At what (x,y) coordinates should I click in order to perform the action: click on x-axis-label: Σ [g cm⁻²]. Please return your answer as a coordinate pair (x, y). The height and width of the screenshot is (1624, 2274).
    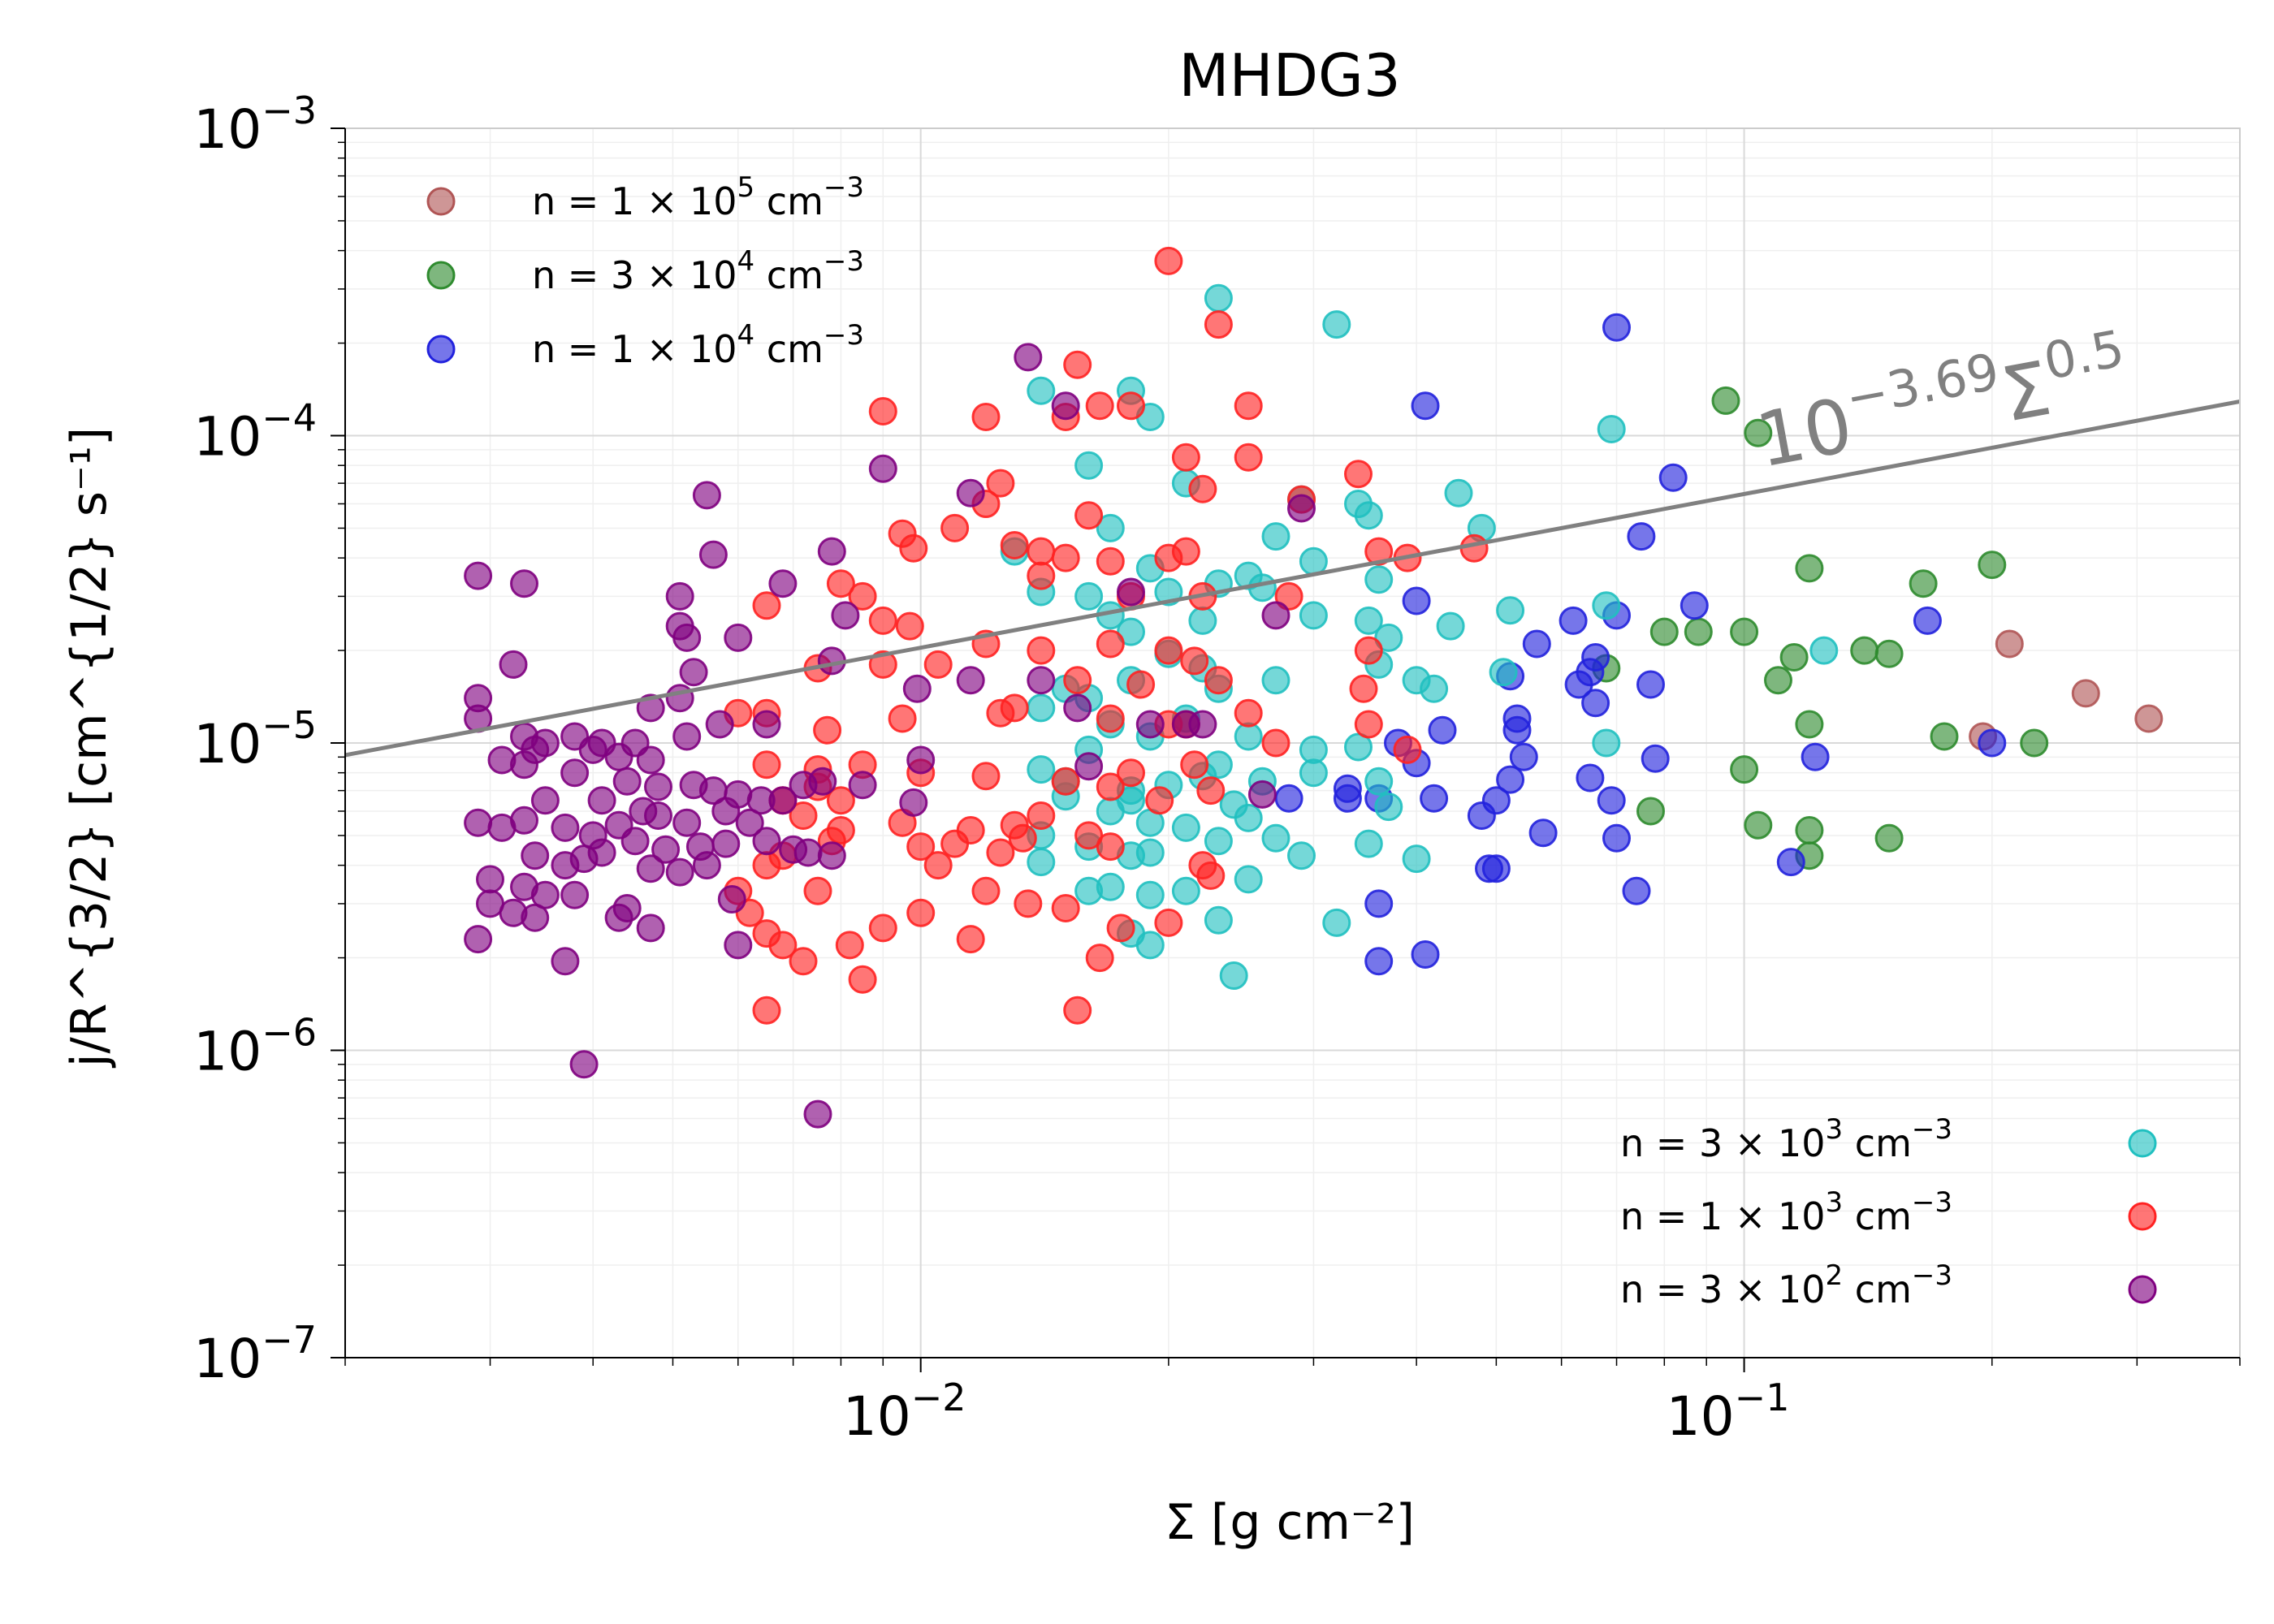
    Looking at the image, I should click on (1290, 1522).